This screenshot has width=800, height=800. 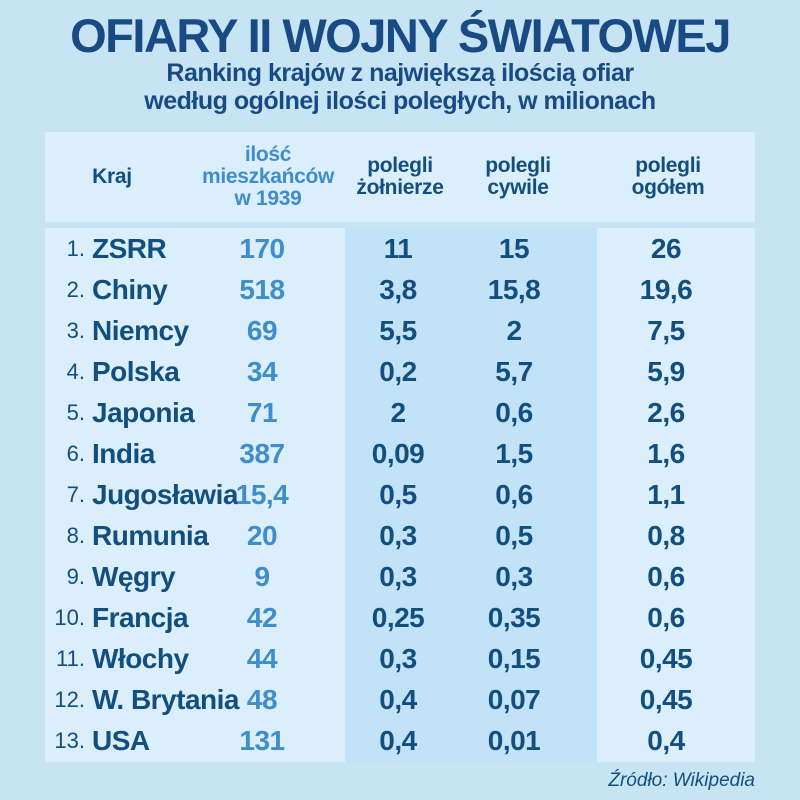 I want to click on table-row: 1. ZSRR 170 11 15 26, so click(x=400, y=248).